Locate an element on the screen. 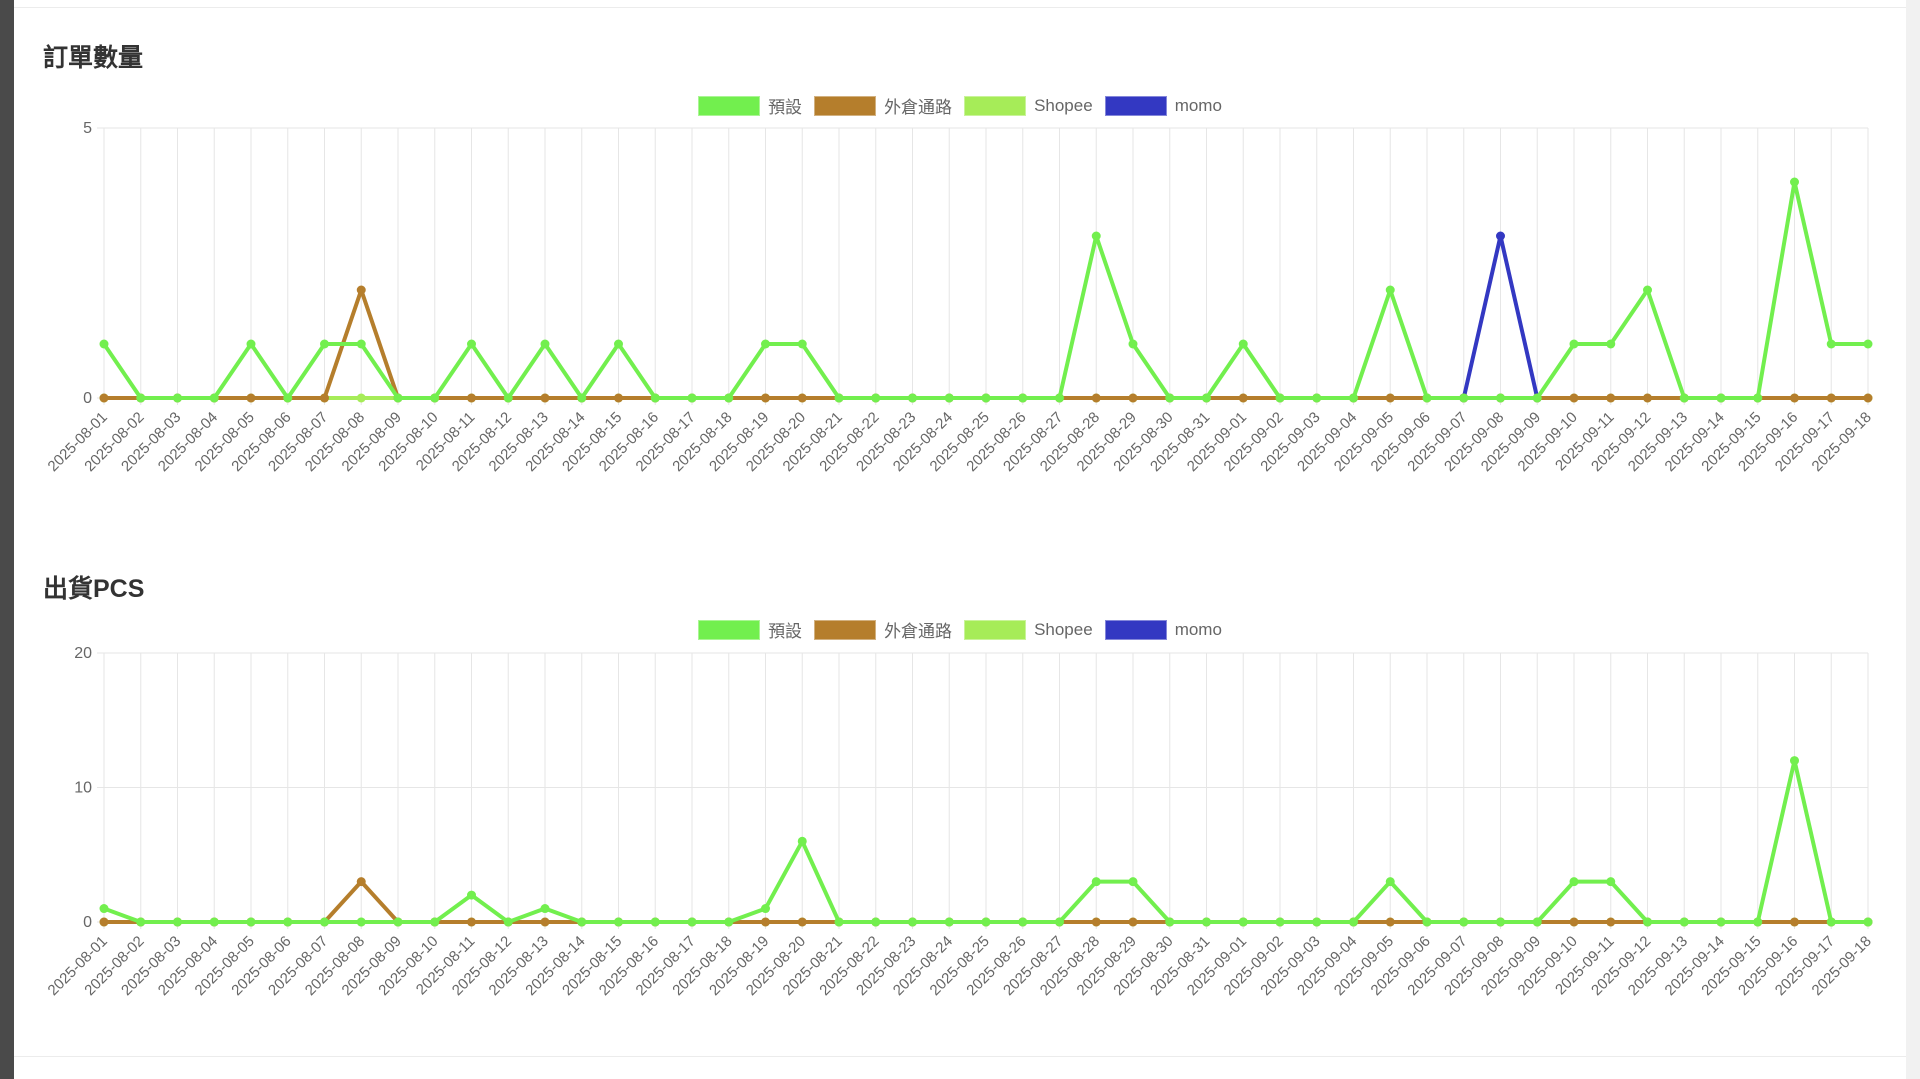  y-tick-label: 10 is located at coordinates (83, 788).